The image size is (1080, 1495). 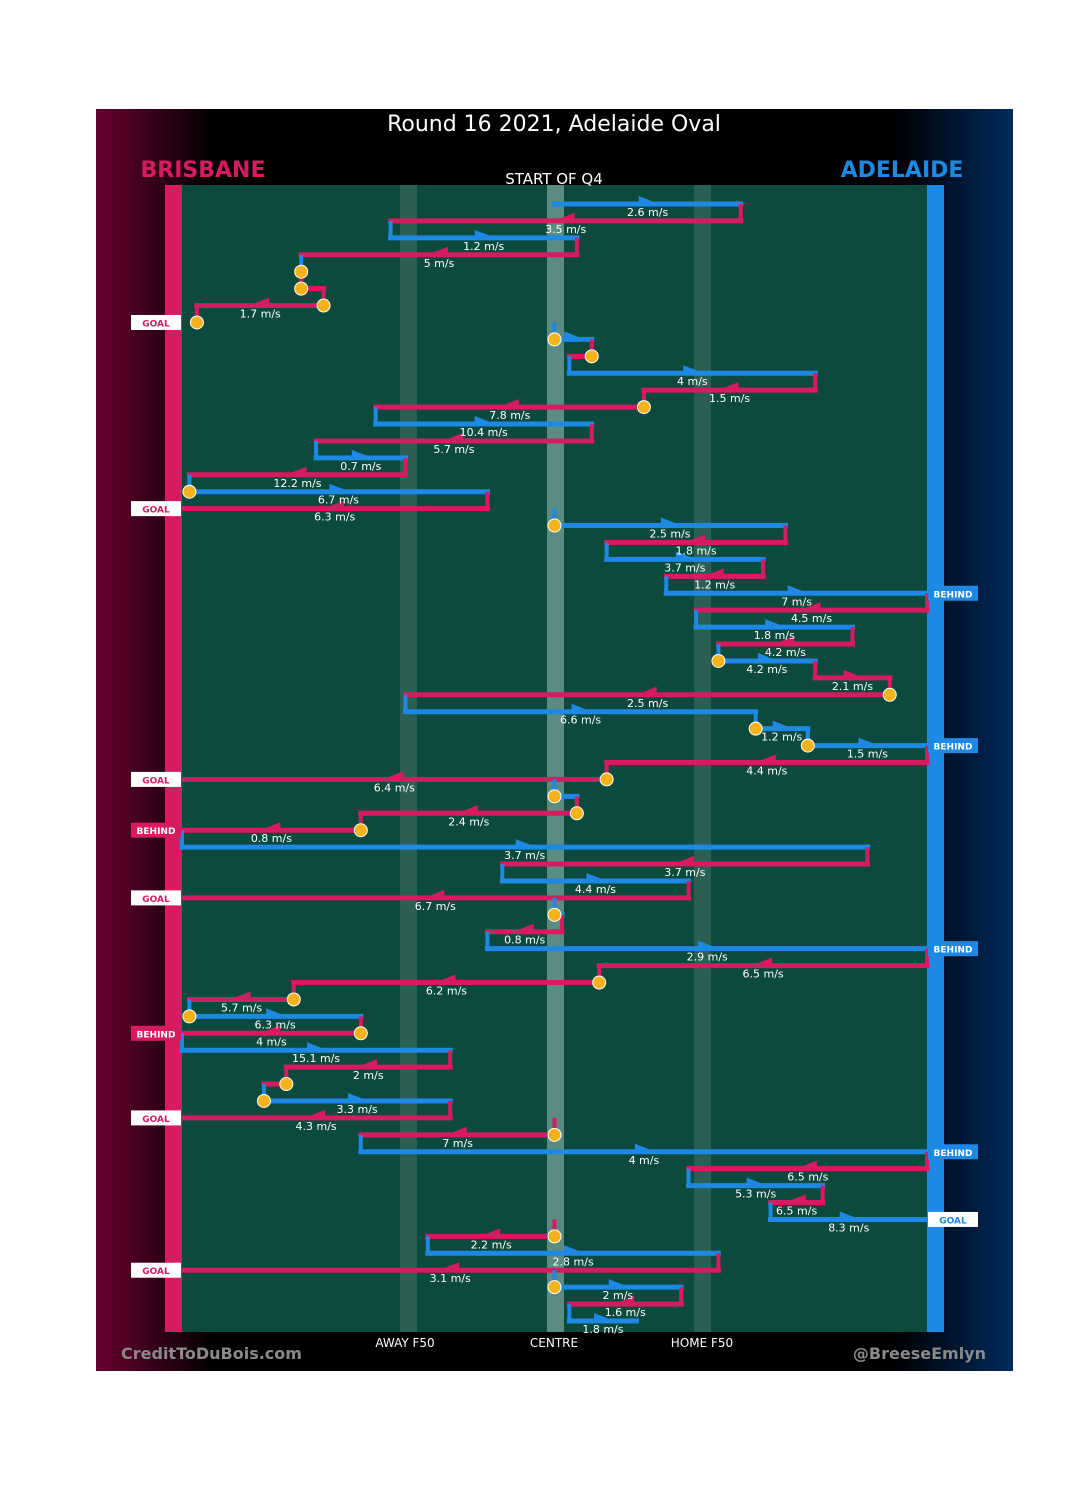 What do you see at coordinates (446, 991) in the screenshot?
I see `speed-label: 6.2 m/s` at bounding box center [446, 991].